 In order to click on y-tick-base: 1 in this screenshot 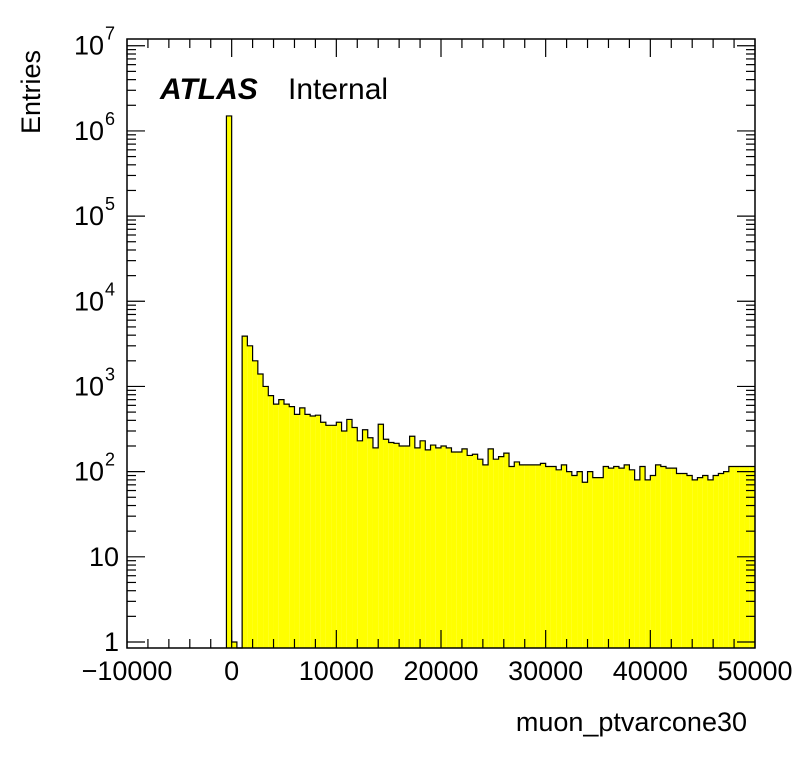, I will do `click(111, 642)`.